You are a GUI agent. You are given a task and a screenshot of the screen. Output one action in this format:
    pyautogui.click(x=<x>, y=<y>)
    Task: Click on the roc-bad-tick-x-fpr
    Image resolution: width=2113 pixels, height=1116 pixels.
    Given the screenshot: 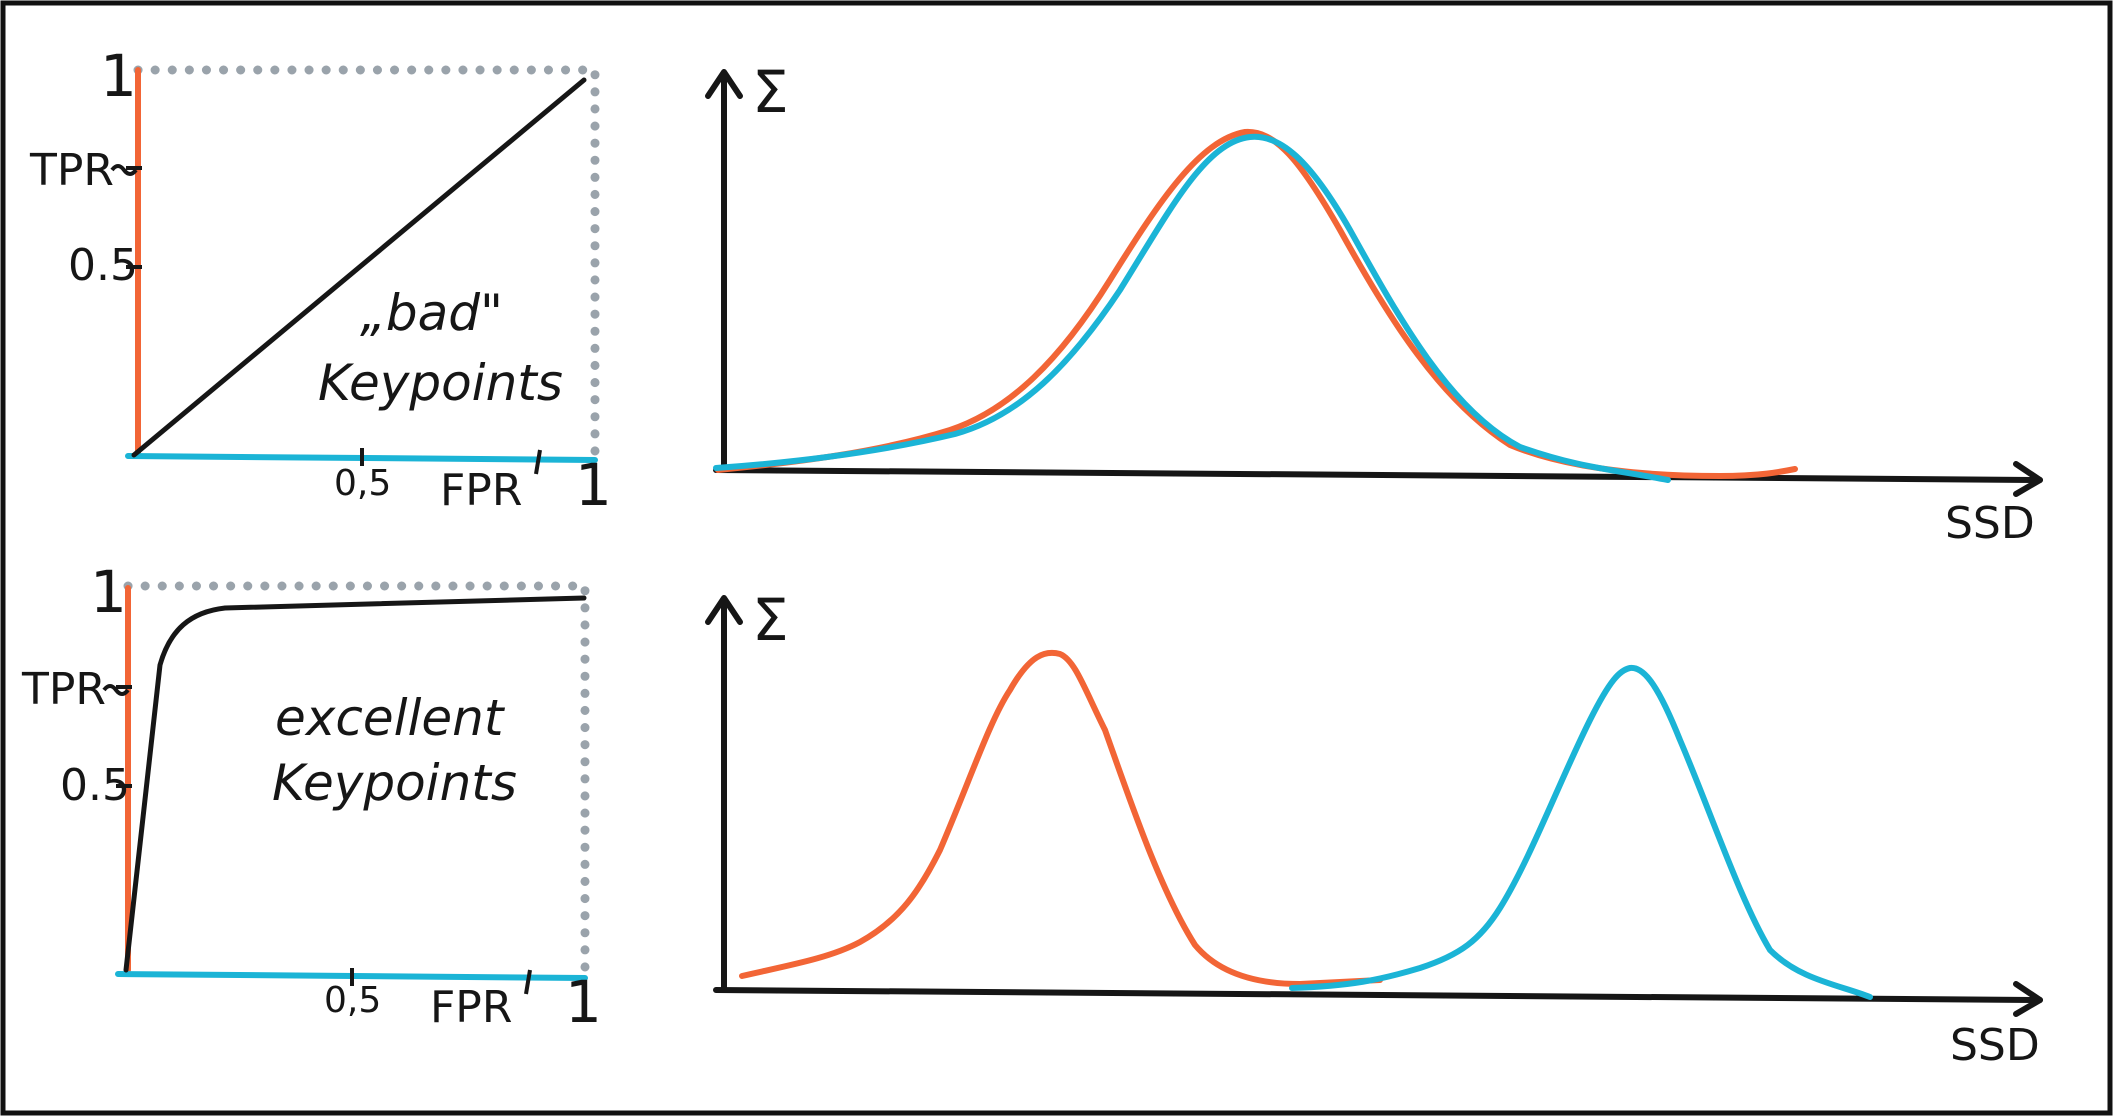 What is the action you would take?
    pyautogui.click(x=538, y=462)
    